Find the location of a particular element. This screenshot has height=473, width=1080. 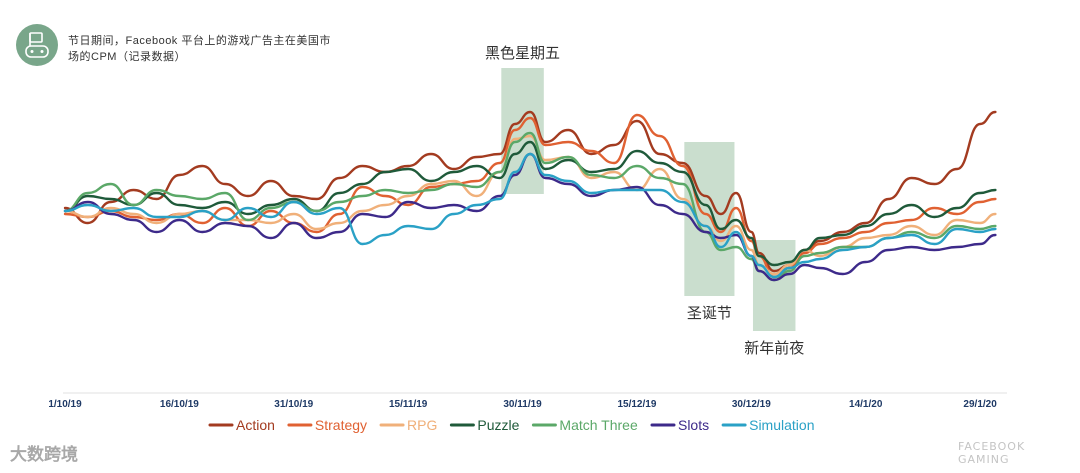

highlight-label: 新年前夜 is located at coordinates (774, 348).